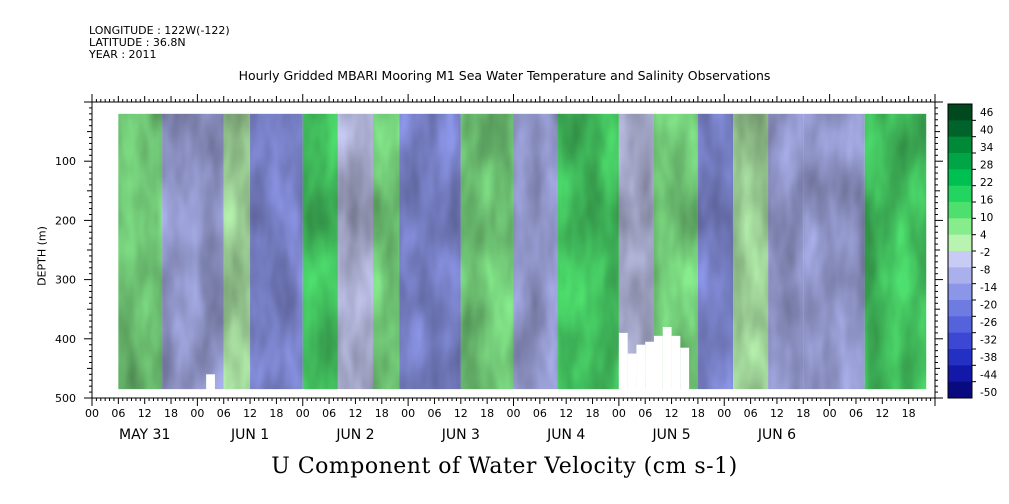 The height and width of the screenshot is (504, 1009). Describe the element at coordinates (65, 398) in the screenshot. I see `y-tick-label: 500` at that location.